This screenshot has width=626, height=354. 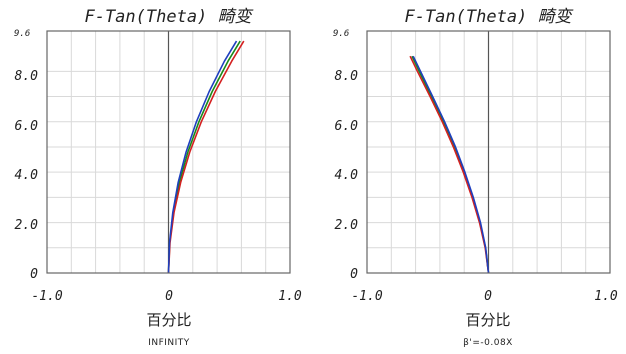 I want to click on chart-right-ytick-8: 8.0, so click(x=347, y=76).